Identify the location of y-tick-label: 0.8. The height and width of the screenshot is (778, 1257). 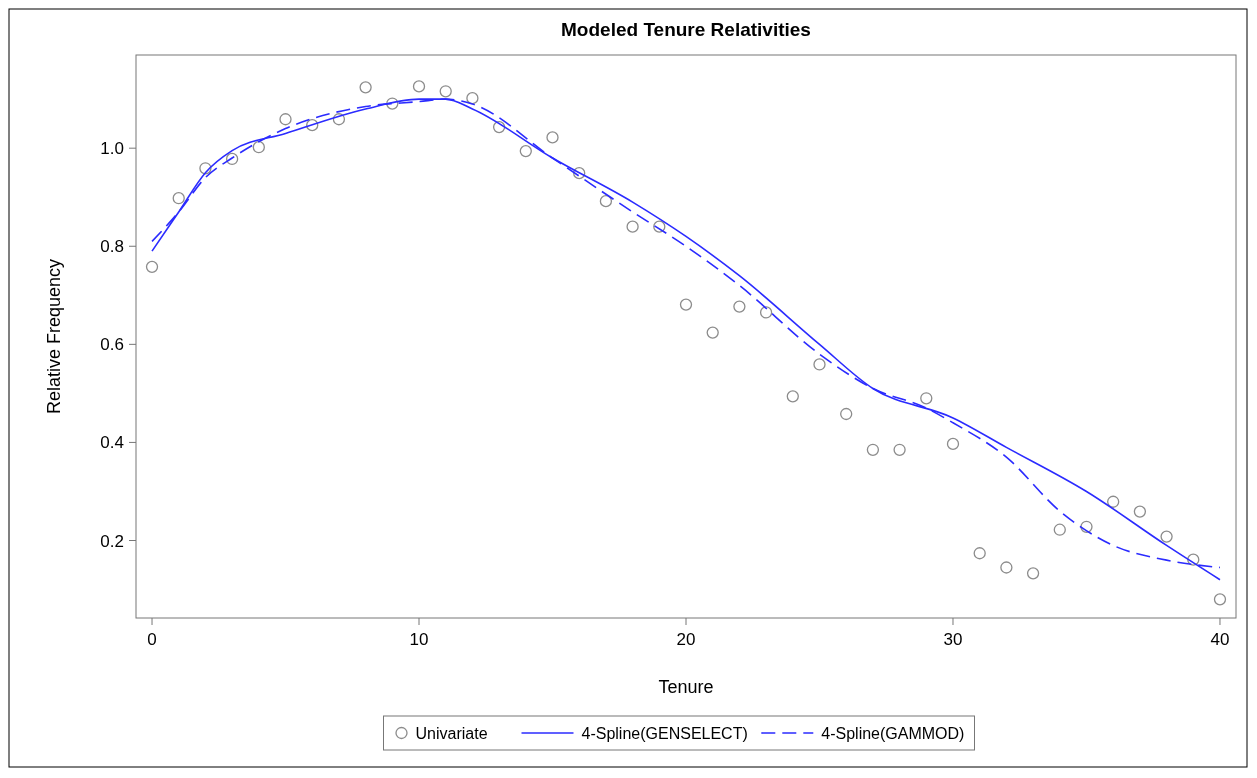
(112, 247).